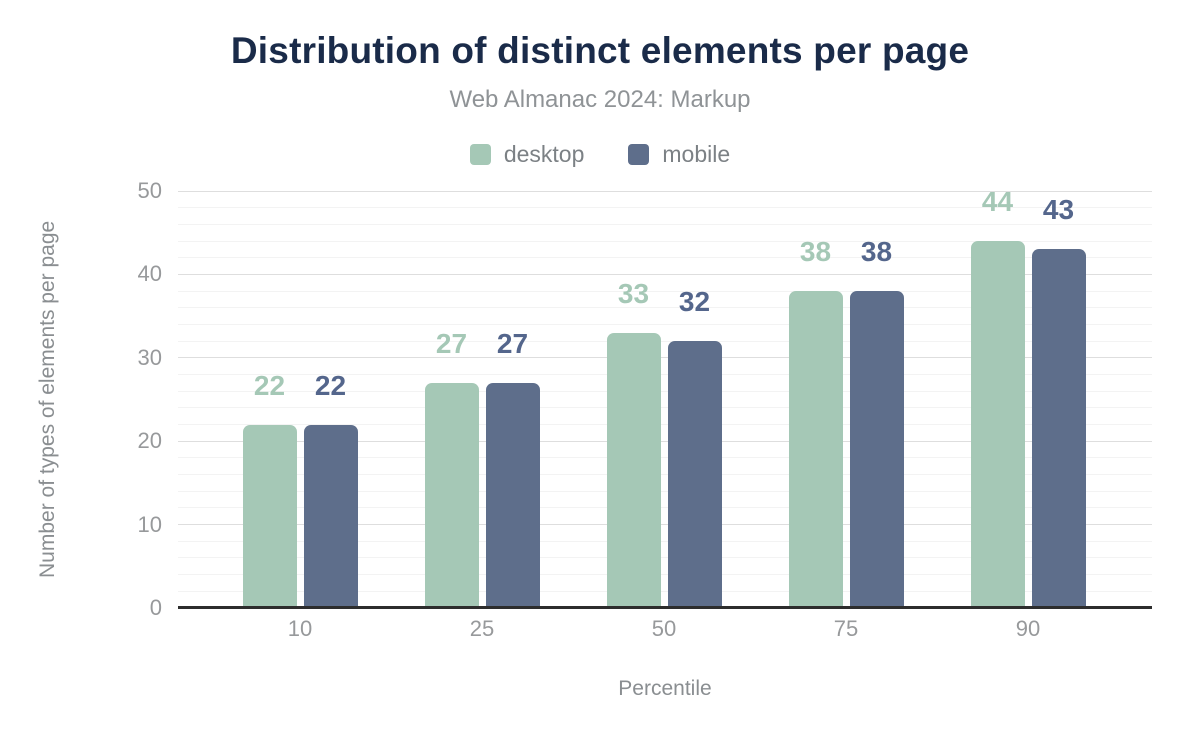 Image resolution: width=1200 pixels, height=742 pixels. I want to click on bar-label-desktop-50: 33, so click(633, 293).